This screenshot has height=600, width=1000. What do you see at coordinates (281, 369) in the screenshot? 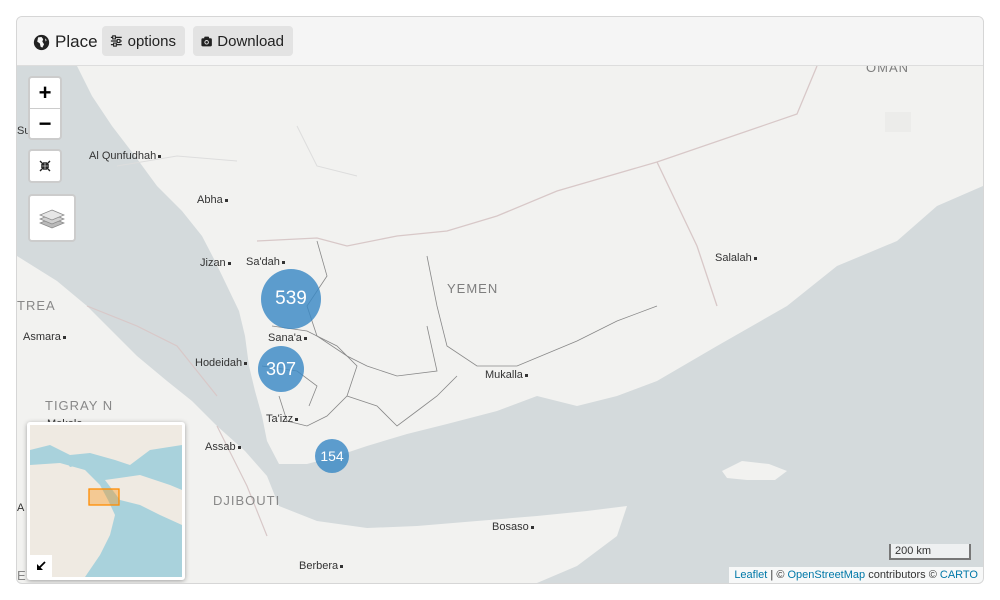
I see `marker-cluster: 307` at bounding box center [281, 369].